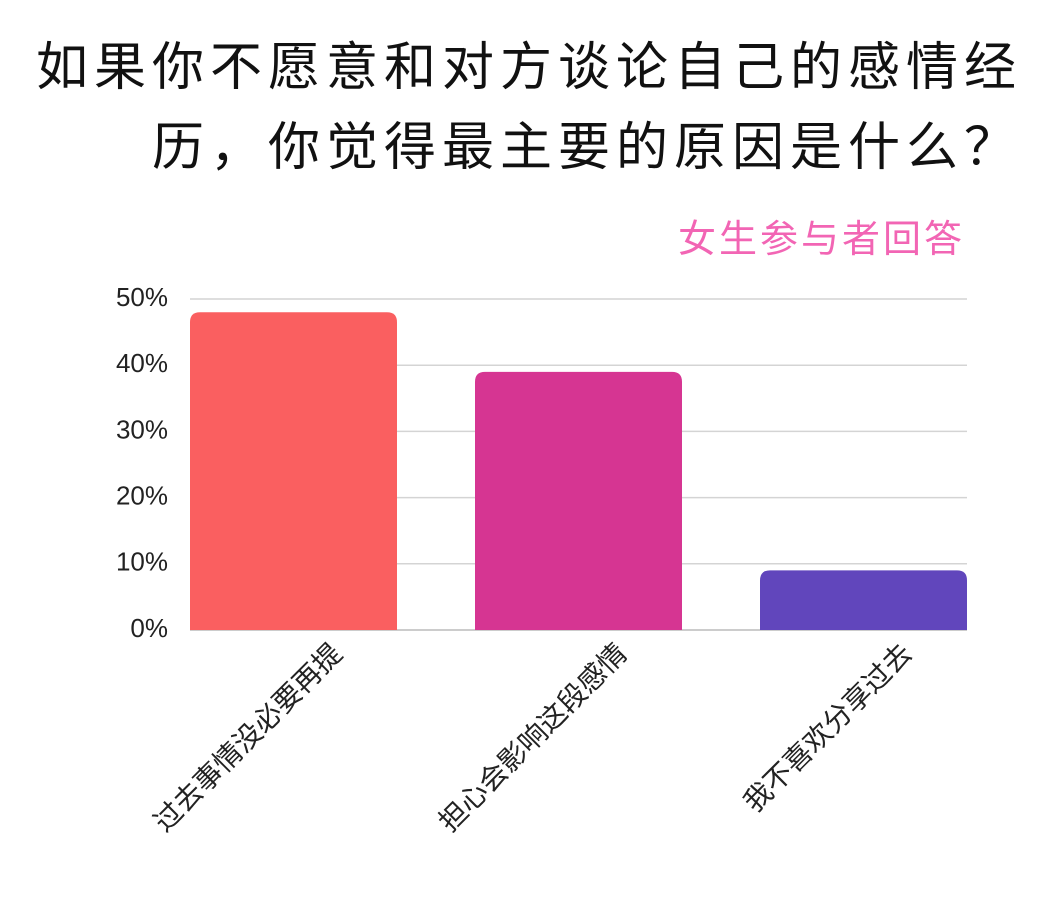 This screenshot has width=1044, height=900. Describe the element at coordinates (828, 728) in the screenshot. I see `x-tick-label: 我不喜欢分享过去` at that location.